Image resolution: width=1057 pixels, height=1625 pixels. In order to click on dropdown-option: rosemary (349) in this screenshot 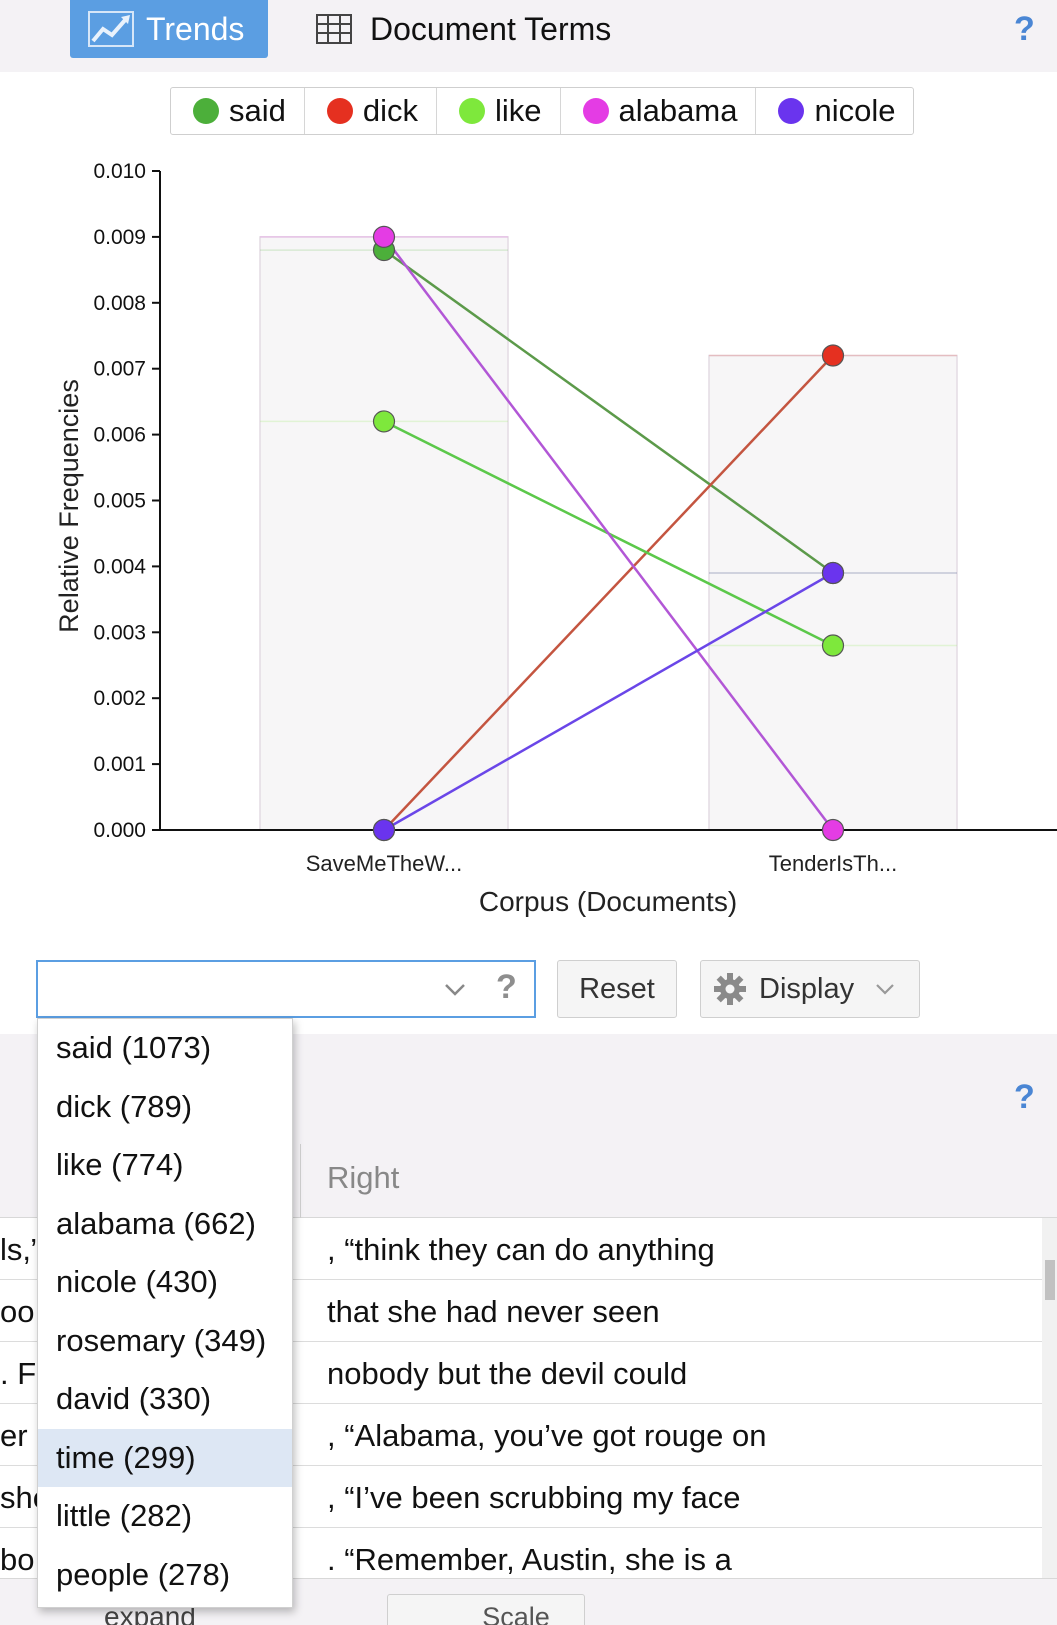, I will do `click(161, 1340)`.